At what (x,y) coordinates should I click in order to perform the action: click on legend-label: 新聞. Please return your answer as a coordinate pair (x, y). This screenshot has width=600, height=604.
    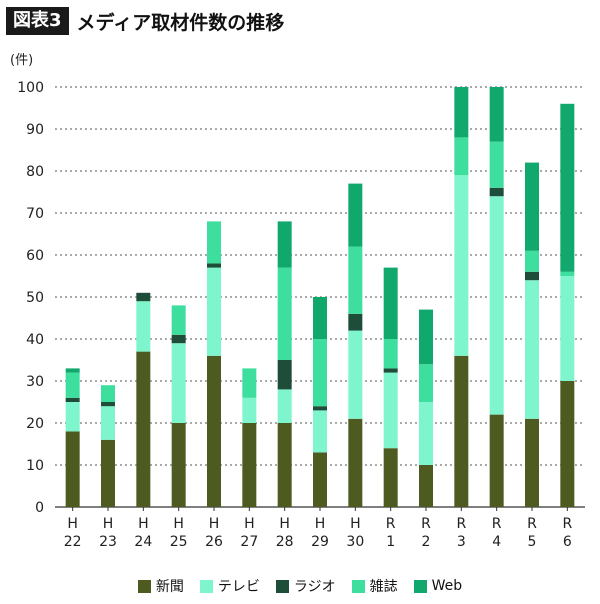
    Looking at the image, I should click on (169, 587).